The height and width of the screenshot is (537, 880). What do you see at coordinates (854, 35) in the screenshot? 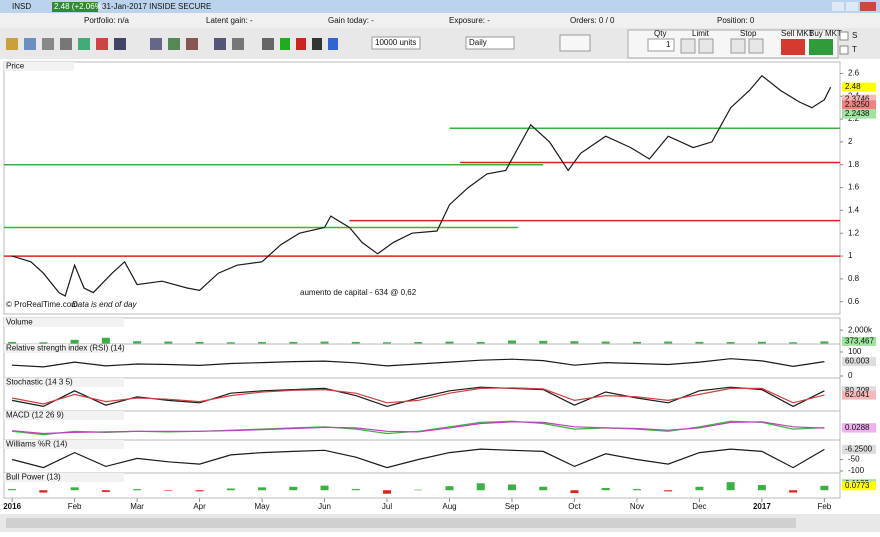
I see `s-label: S` at bounding box center [854, 35].